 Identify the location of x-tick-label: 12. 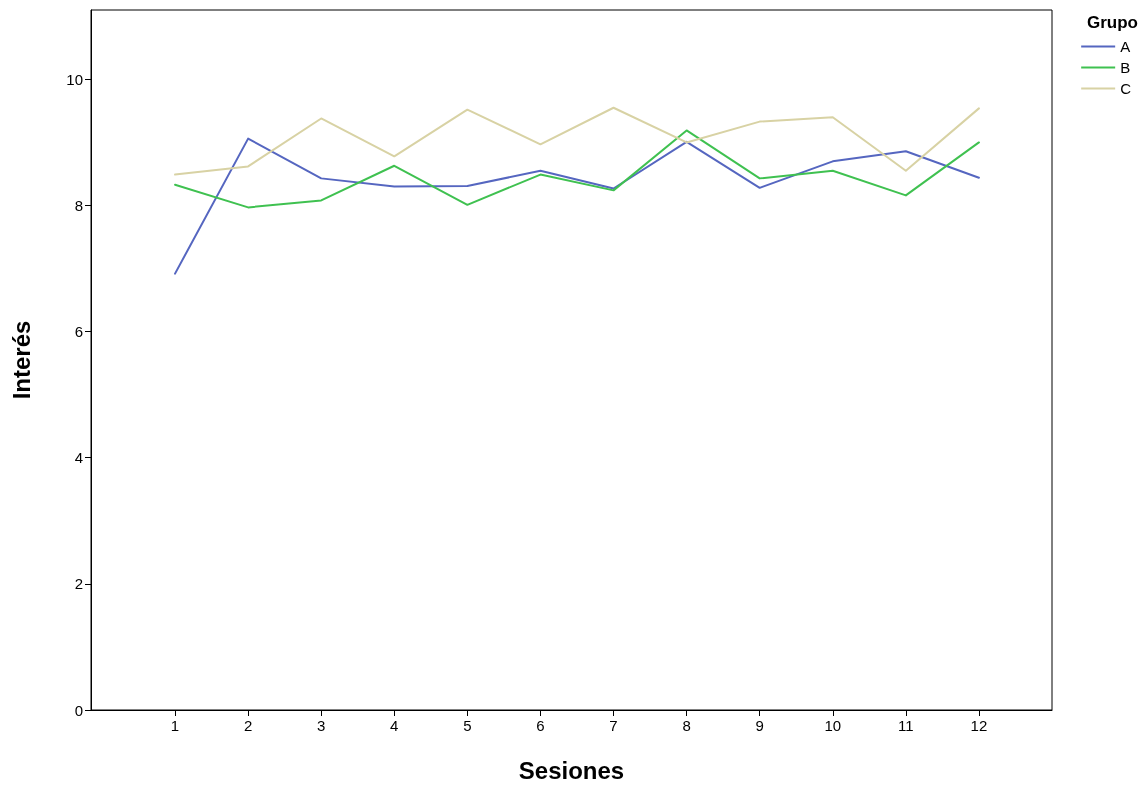
(979, 725).